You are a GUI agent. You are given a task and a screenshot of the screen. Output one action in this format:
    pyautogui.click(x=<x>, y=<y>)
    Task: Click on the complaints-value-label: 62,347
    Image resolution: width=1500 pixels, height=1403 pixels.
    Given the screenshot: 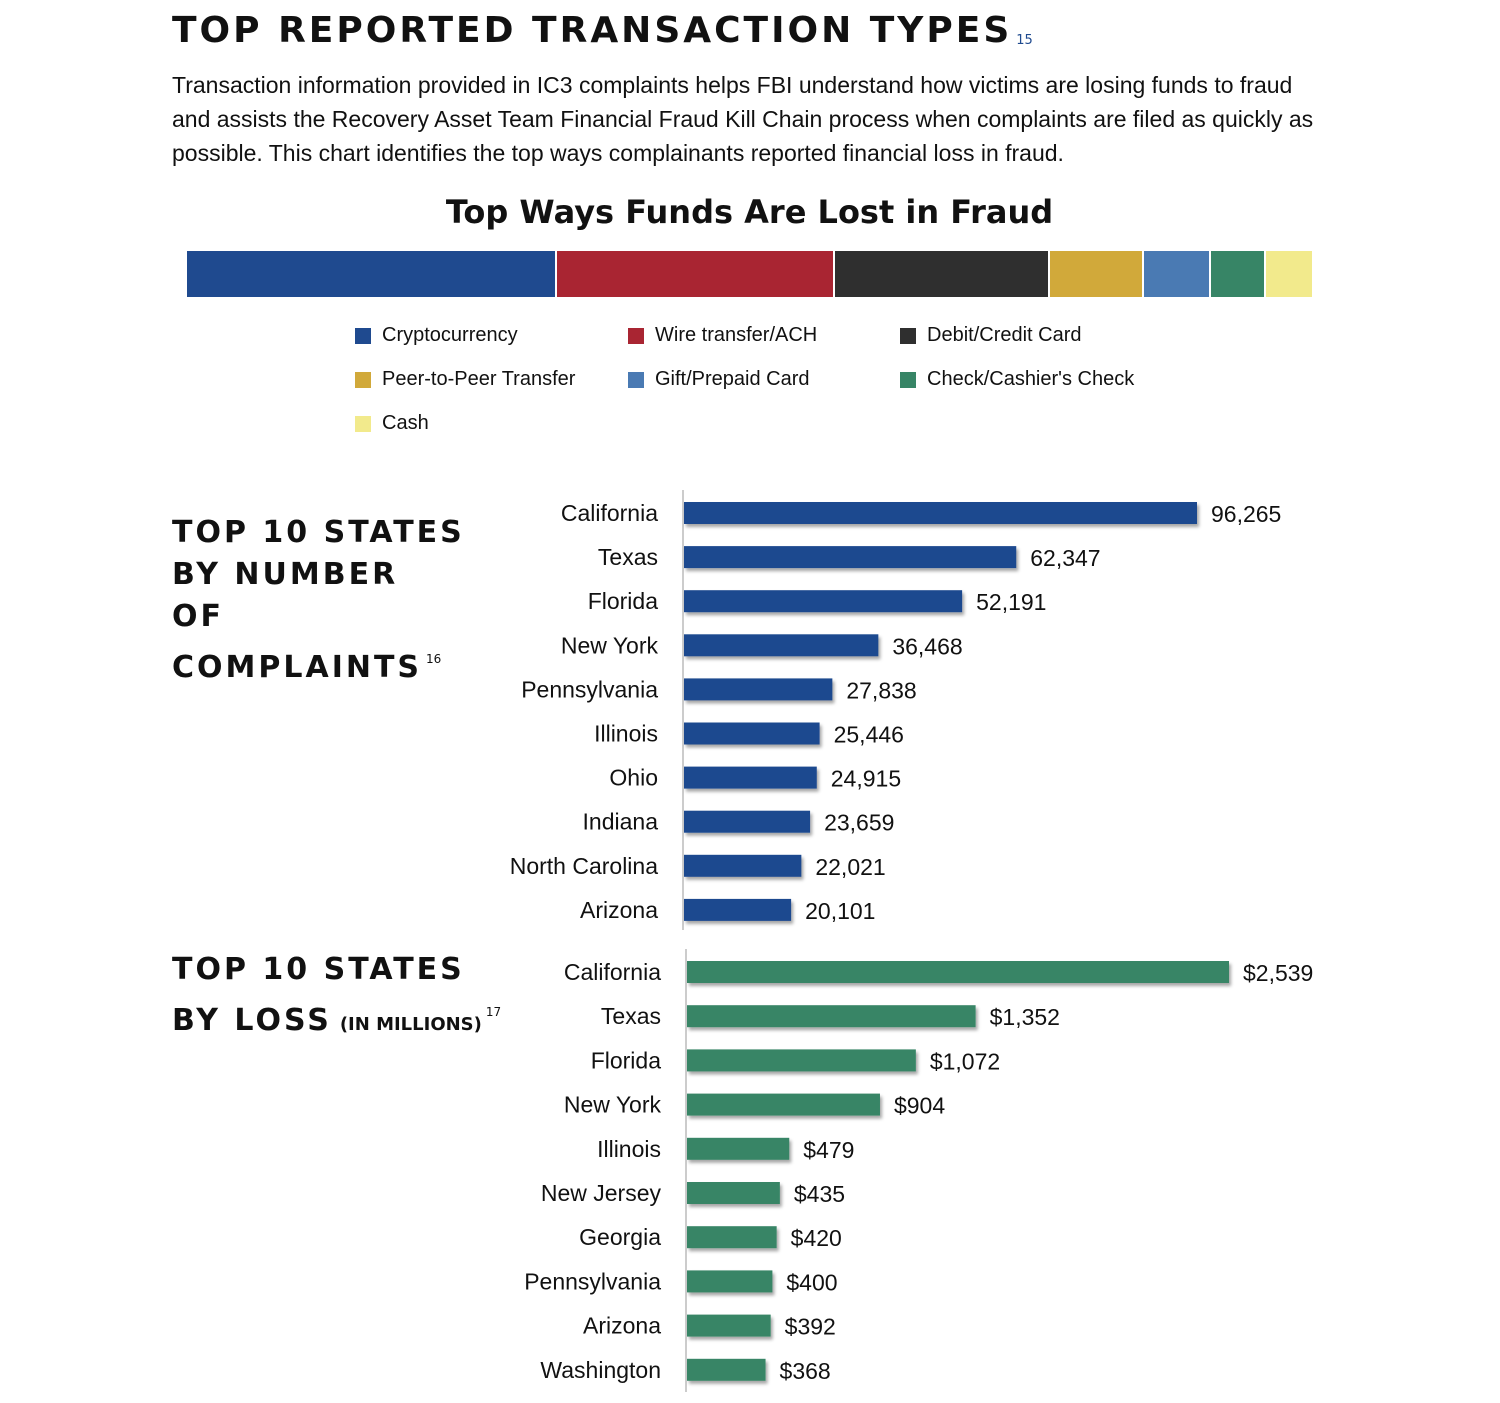 What is the action you would take?
    pyautogui.click(x=1065, y=558)
    